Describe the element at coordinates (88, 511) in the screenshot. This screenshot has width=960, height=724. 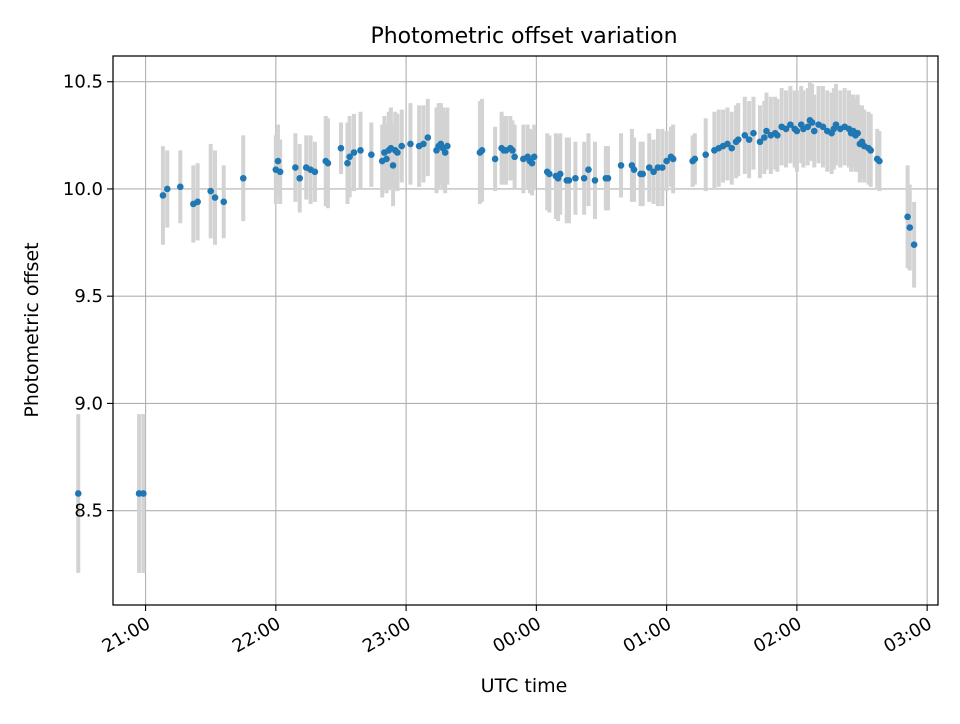
I see `y-tick-label: 8.5` at that location.